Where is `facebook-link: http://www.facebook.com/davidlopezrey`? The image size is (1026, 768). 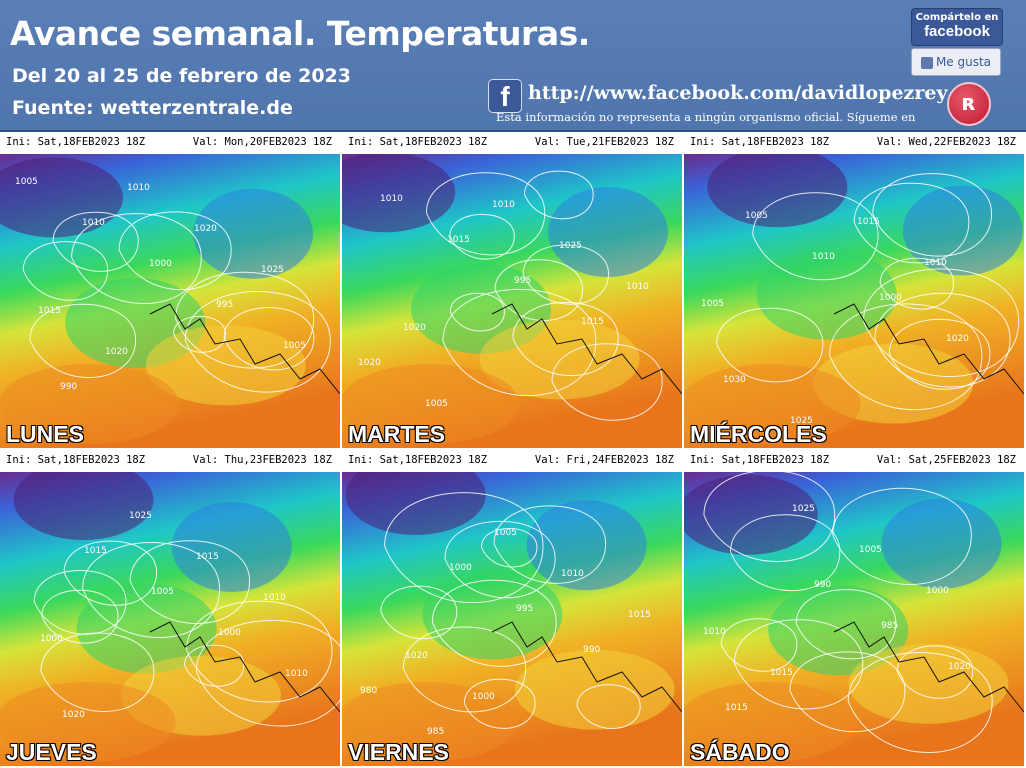
facebook-link: http://www.facebook.com/davidlopezrey is located at coordinates (738, 93).